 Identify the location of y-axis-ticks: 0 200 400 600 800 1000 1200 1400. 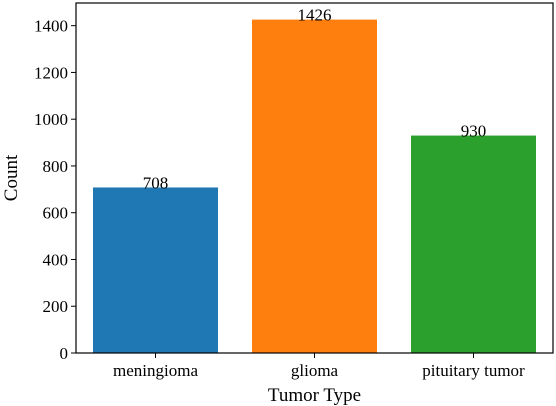
(55, 190).